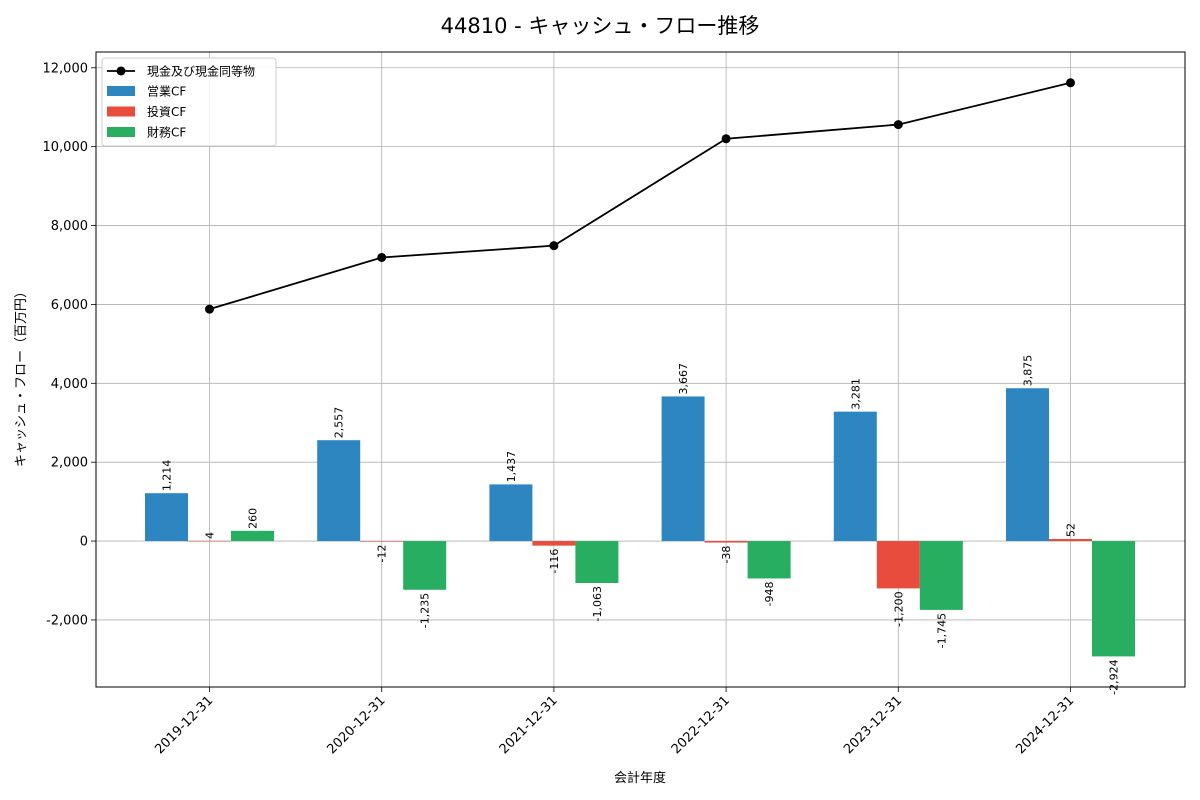  I want to click on x-tick-label: 2020-12-31, so click(356, 725).